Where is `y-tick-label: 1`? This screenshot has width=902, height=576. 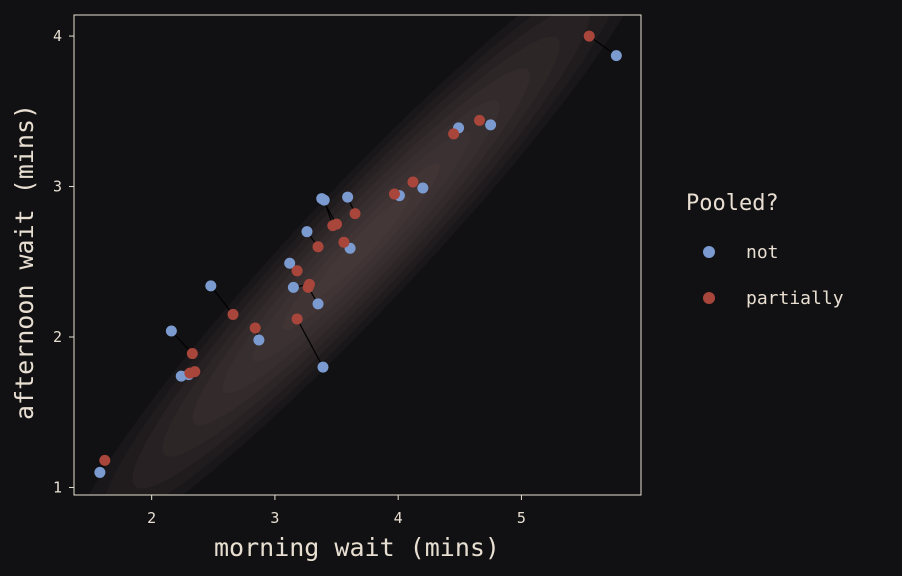
y-tick-label: 1 is located at coordinates (57, 487).